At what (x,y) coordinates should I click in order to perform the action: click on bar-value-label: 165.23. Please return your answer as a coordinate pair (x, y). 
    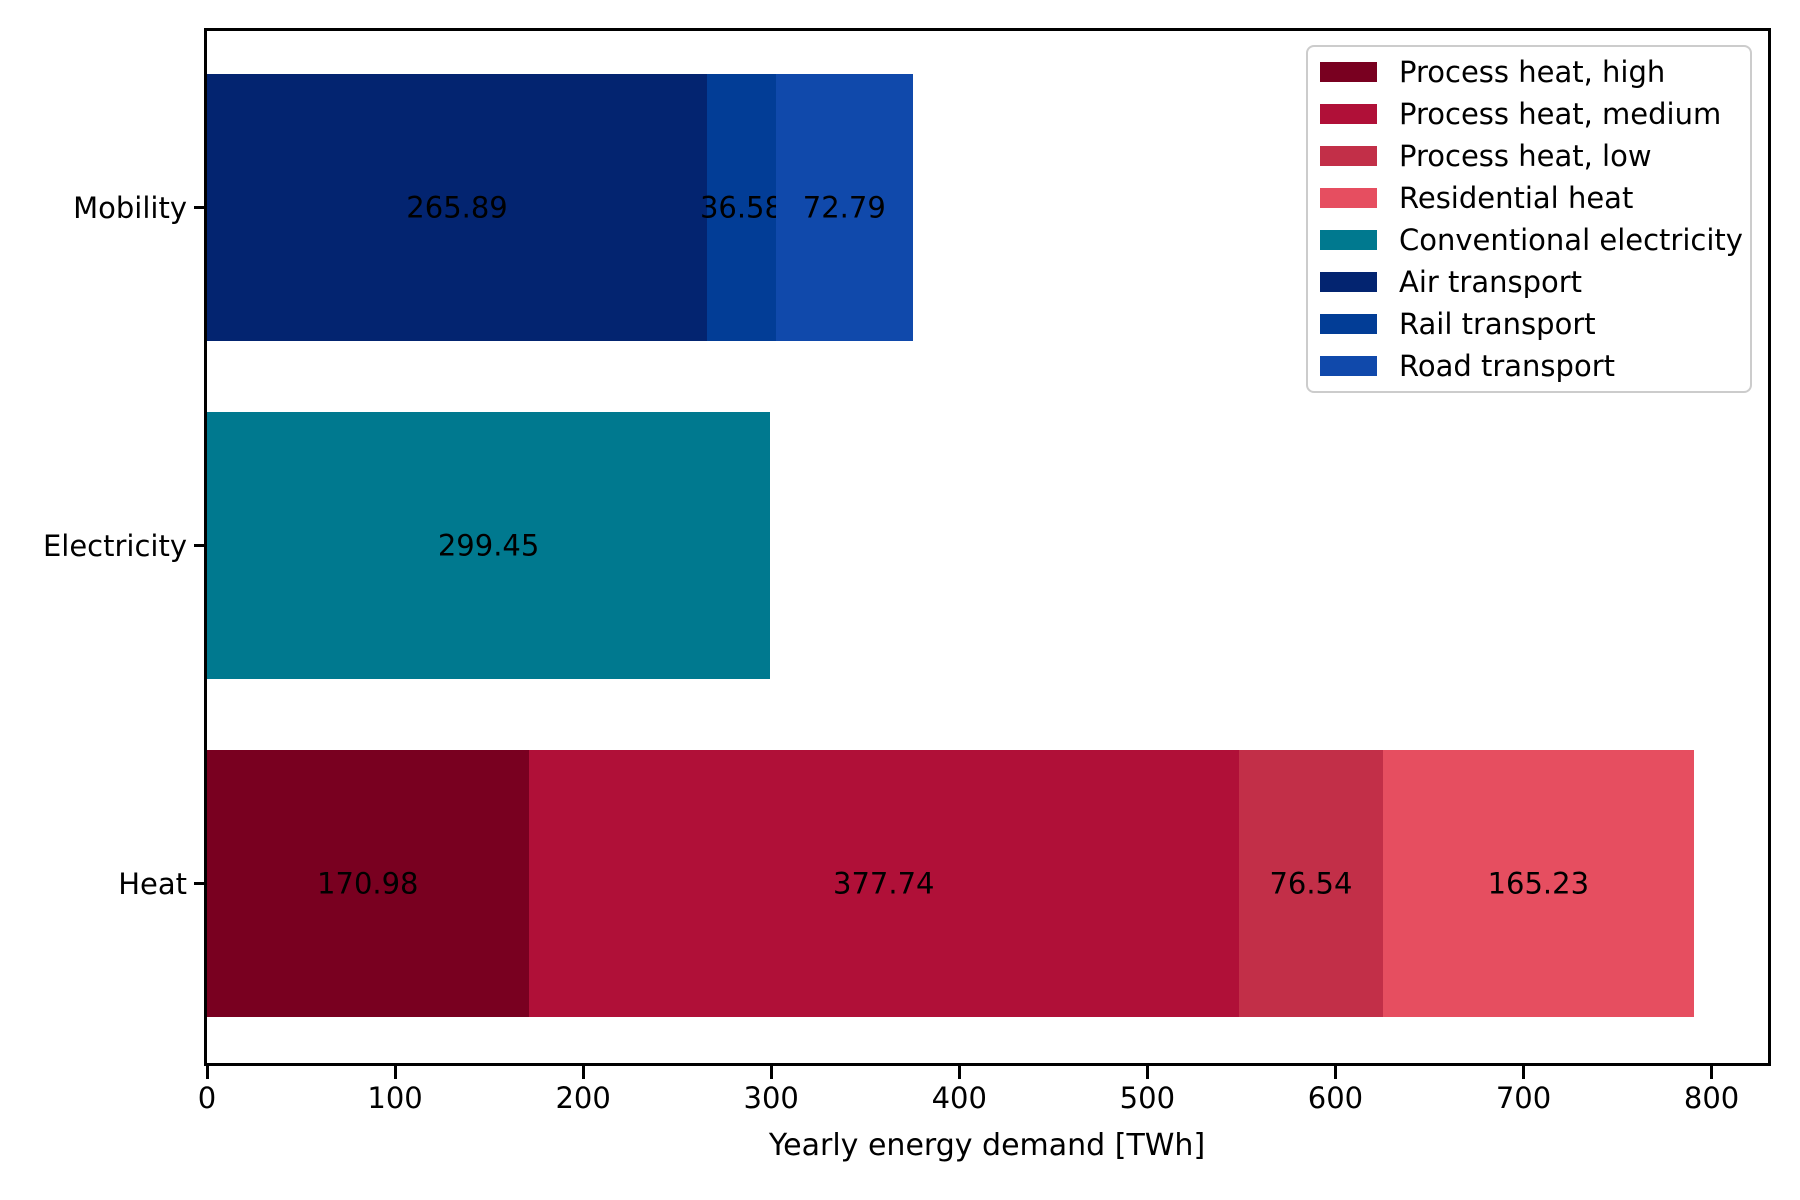
    Looking at the image, I should click on (1538, 883).